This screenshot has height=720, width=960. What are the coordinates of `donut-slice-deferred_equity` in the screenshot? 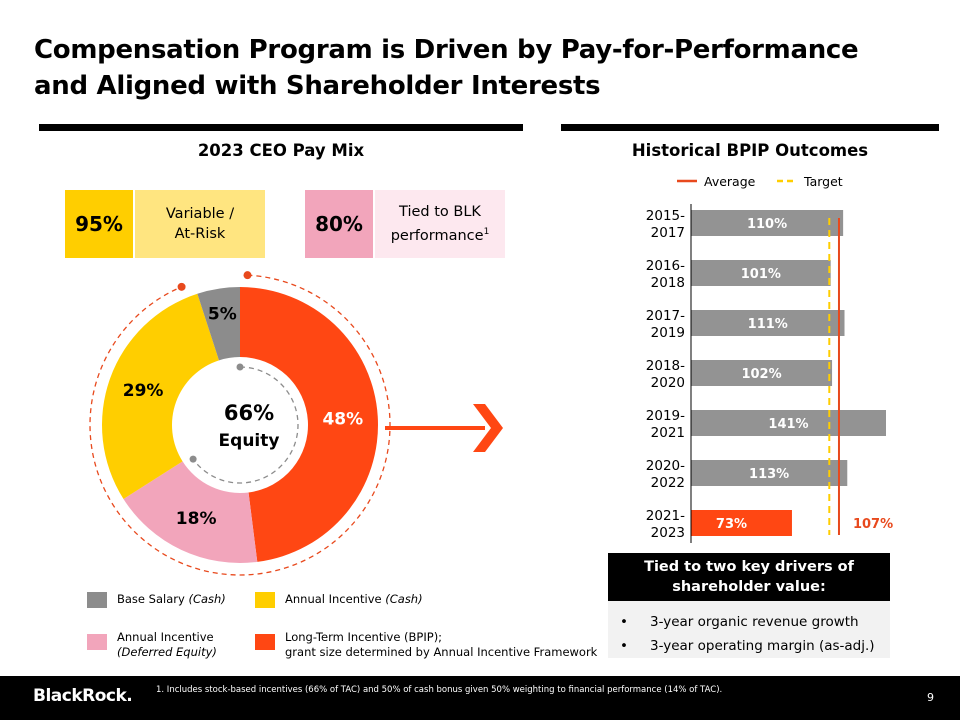 It's located at (190, 512).